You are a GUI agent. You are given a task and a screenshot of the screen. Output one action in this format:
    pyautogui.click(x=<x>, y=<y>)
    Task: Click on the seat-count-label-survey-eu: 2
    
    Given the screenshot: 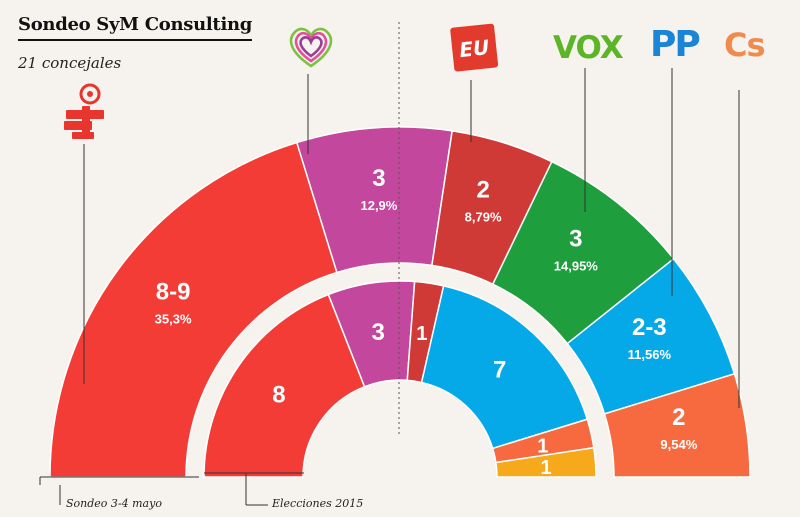 What is the action you would take?
    pyautogui.click(x=482, y=190)
    